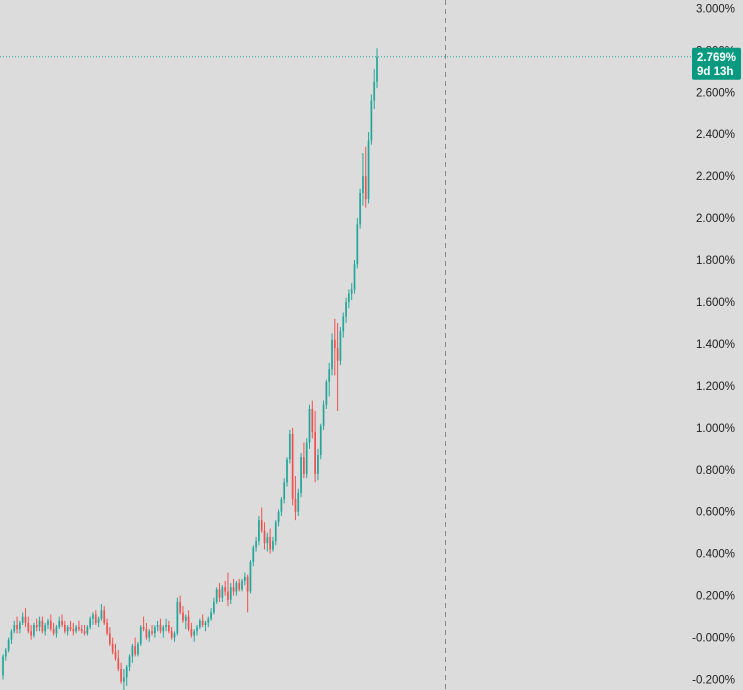 This screenshot has width=743, height=690. Describe the element at coordinates (715, 471) in the screenshot. I see `y-tick-label: 0.800%` at that location.